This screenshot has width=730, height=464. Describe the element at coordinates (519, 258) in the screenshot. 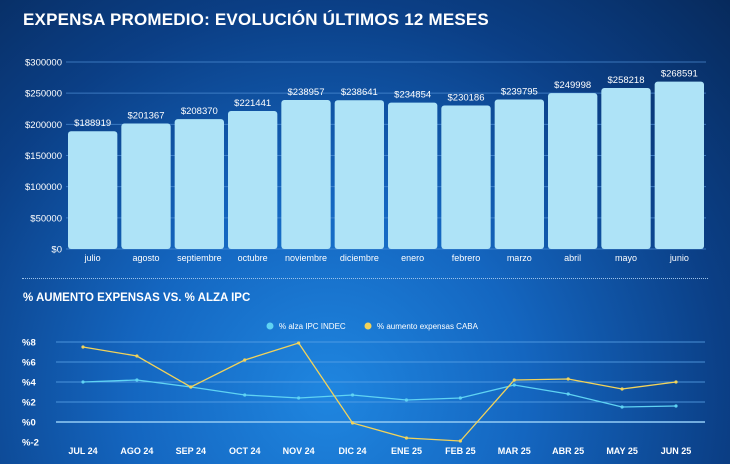

I see `x-tick-label: marzo` at that location.